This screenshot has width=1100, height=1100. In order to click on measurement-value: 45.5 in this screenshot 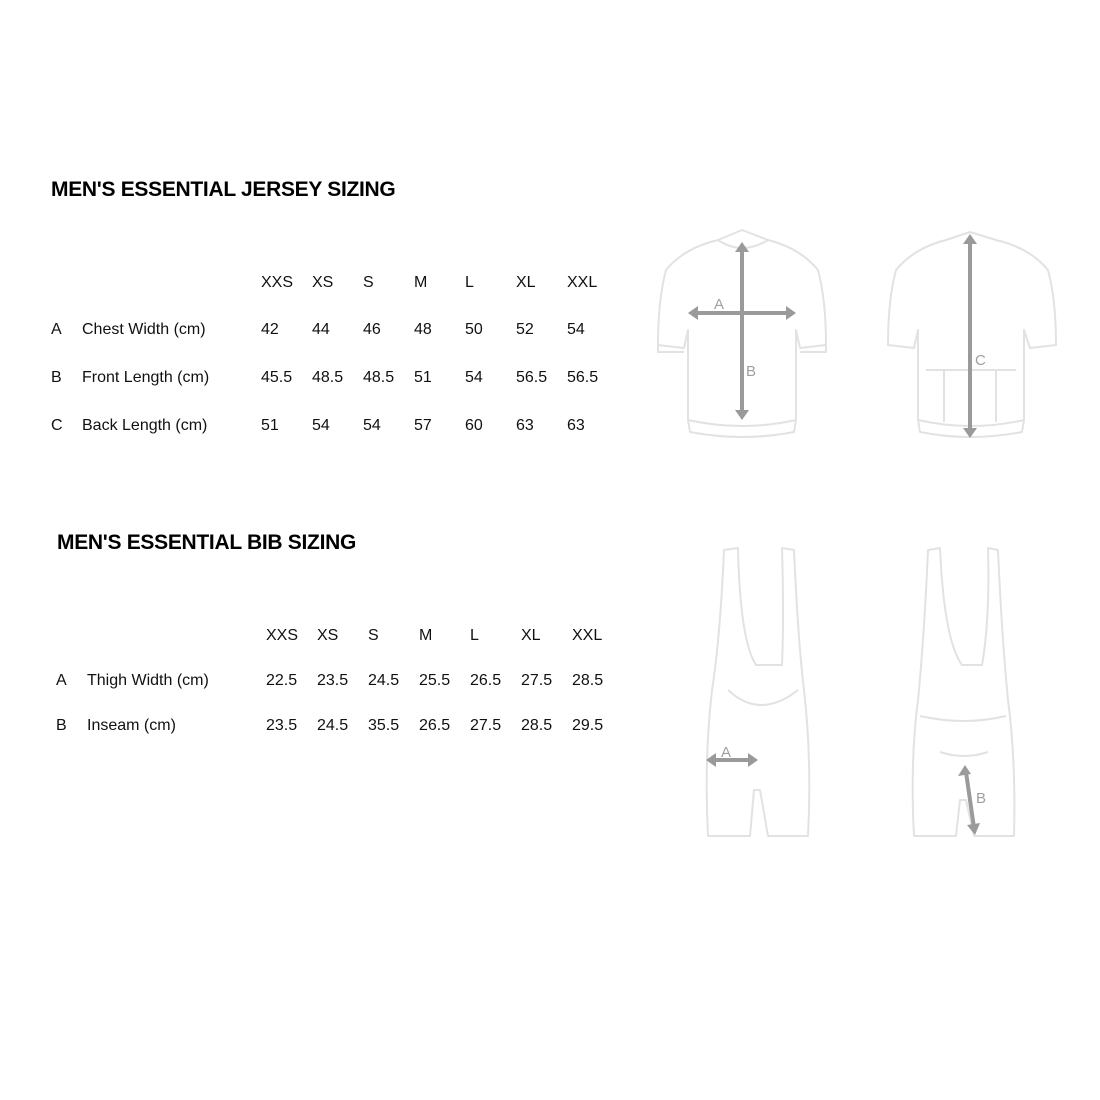, I will do `click(277, 377)`.